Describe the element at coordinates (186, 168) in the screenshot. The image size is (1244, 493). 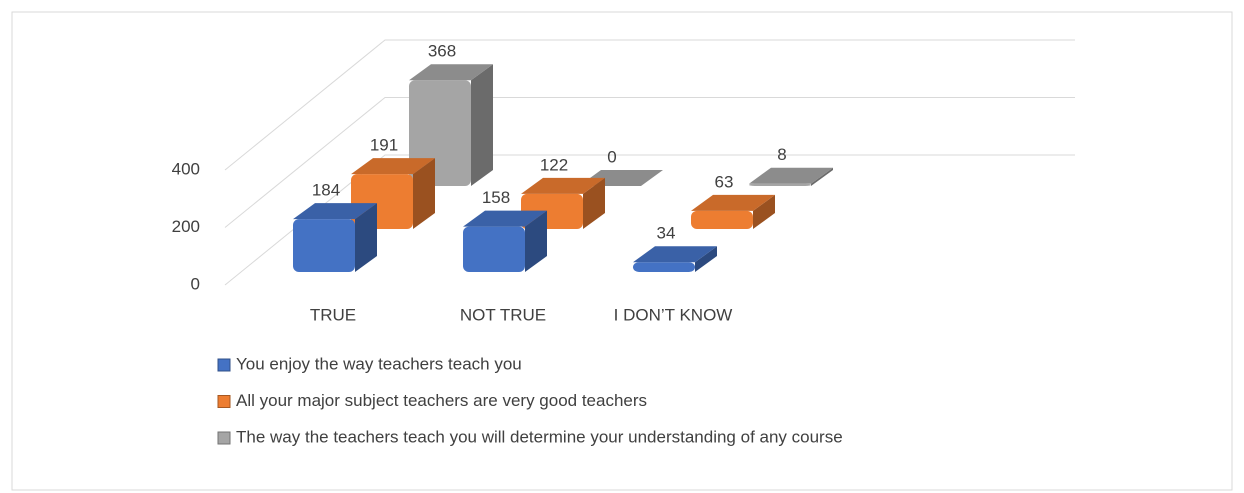
I see `y-tick-label: 400` at that location.